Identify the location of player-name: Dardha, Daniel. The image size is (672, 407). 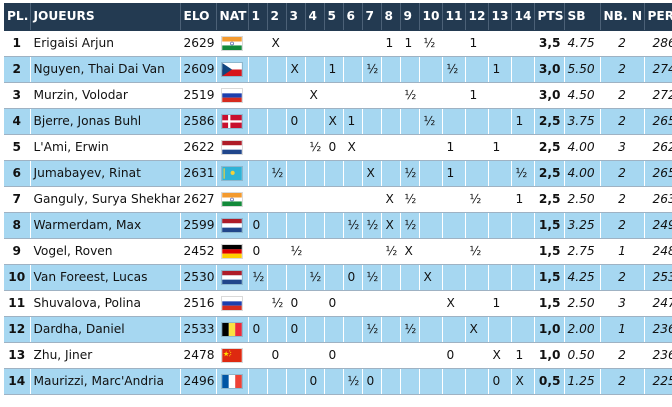
(105, 329).